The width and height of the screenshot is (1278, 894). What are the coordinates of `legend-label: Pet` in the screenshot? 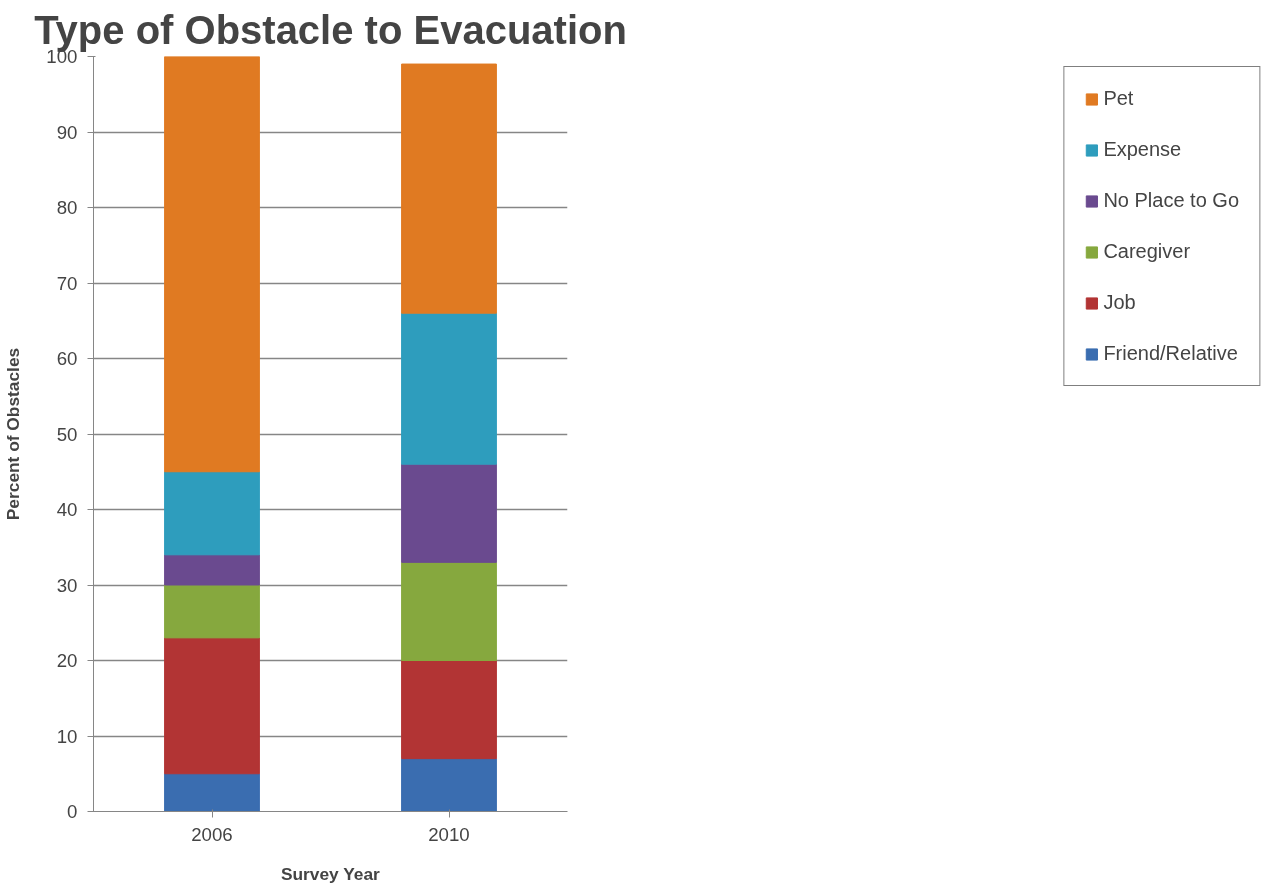 It's located at (1118, 98).